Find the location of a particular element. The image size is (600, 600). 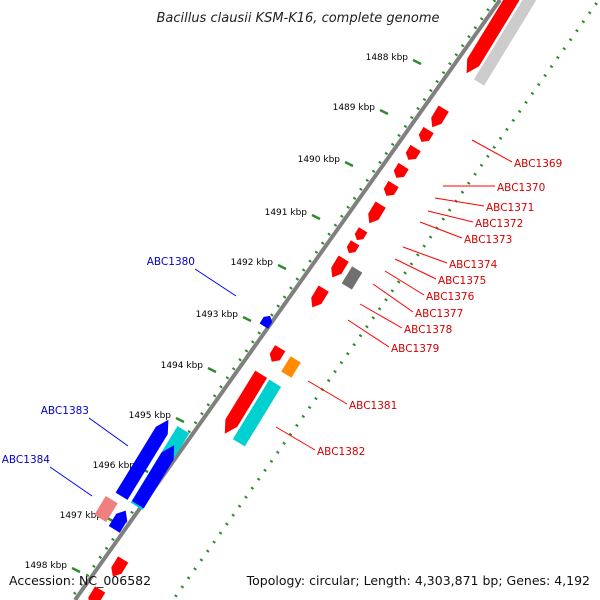

gene-red-edge is located at coordinates (97, 593).